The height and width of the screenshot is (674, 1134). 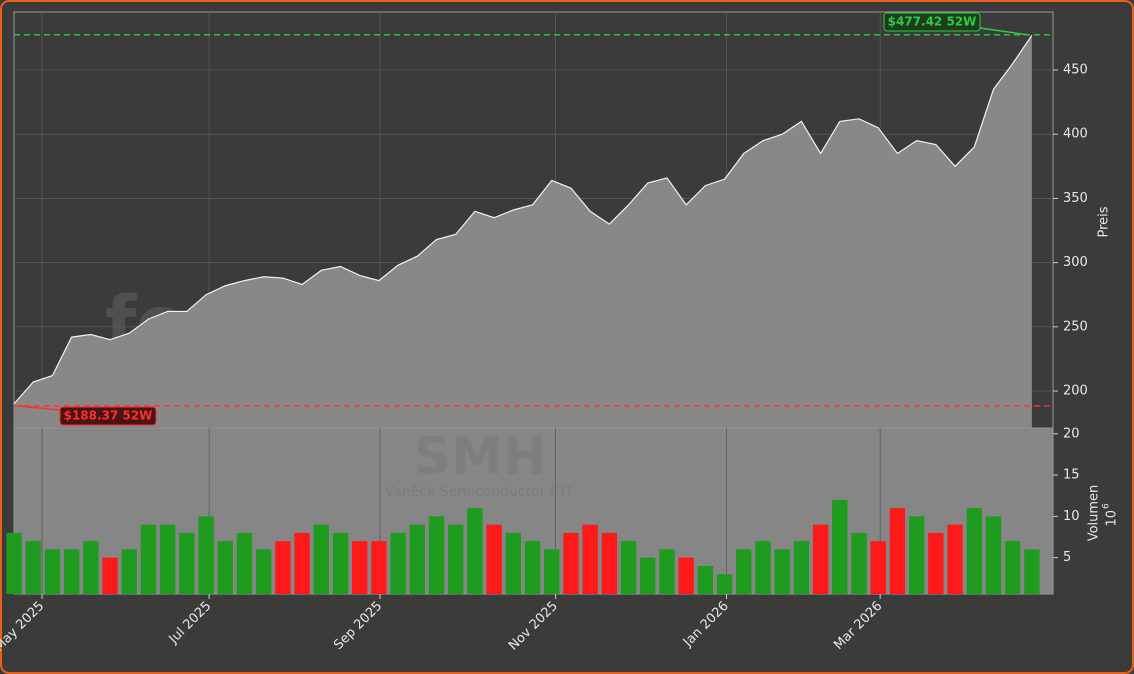 I want to click on y-tick-label: 5, so click(x=1067, y=557).